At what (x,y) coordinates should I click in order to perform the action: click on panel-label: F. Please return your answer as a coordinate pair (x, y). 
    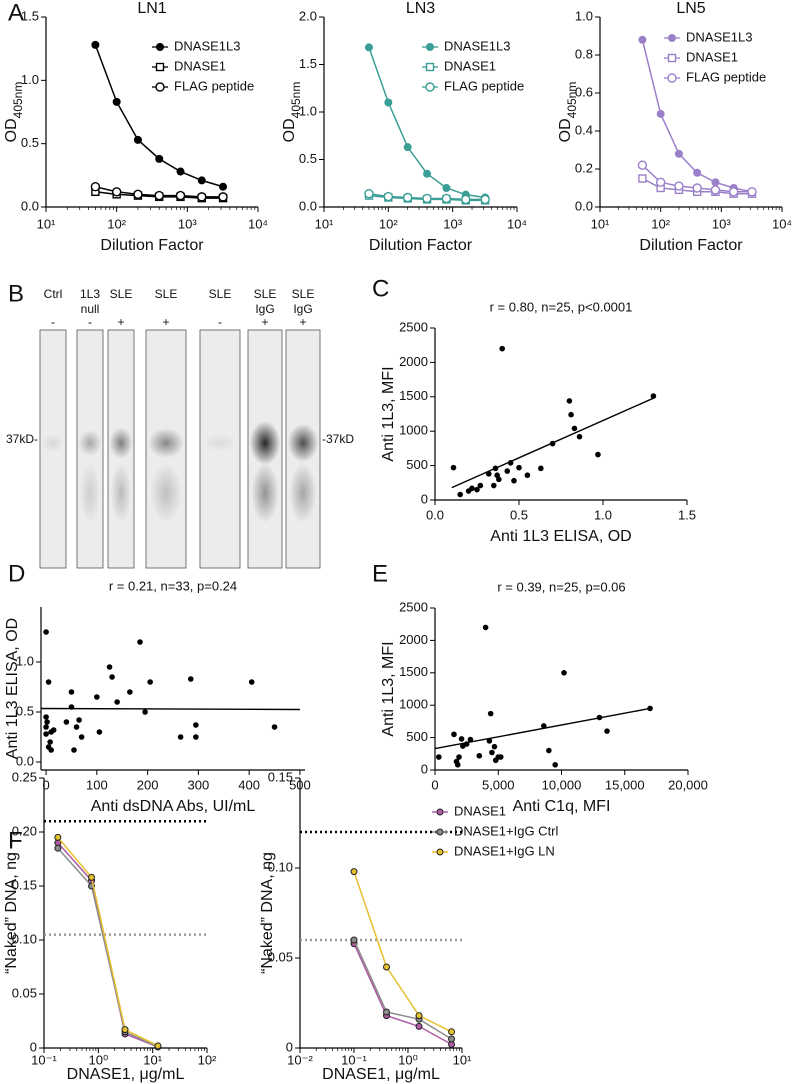
    Looking at the image, I should click on (15, 840).